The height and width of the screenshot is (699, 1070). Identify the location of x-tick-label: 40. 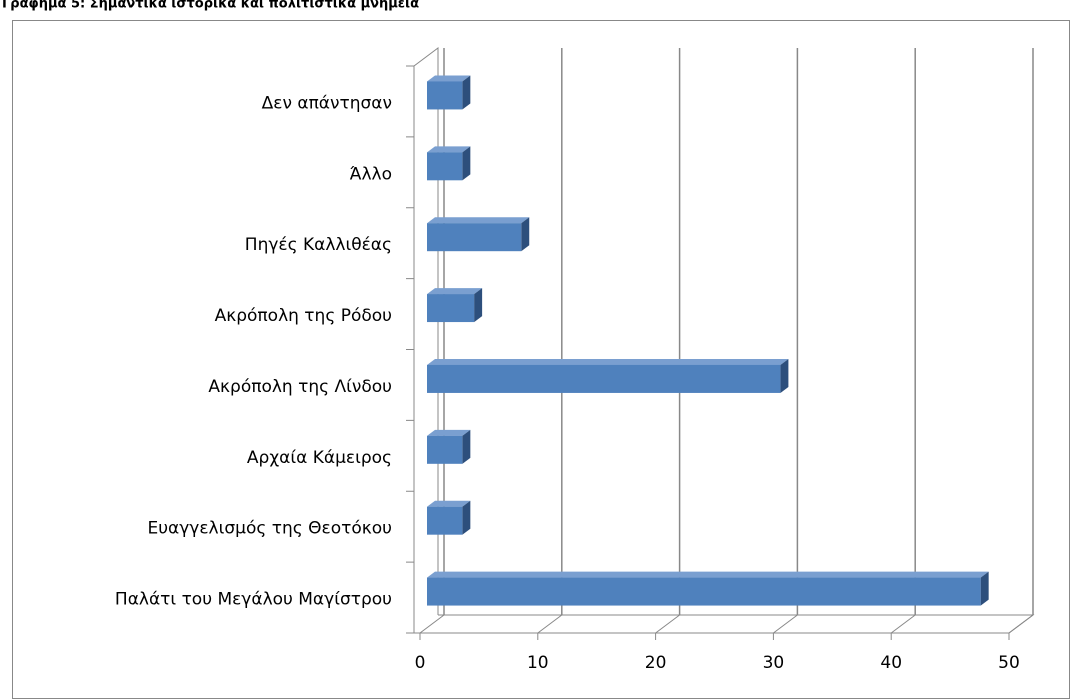
(891, 663).